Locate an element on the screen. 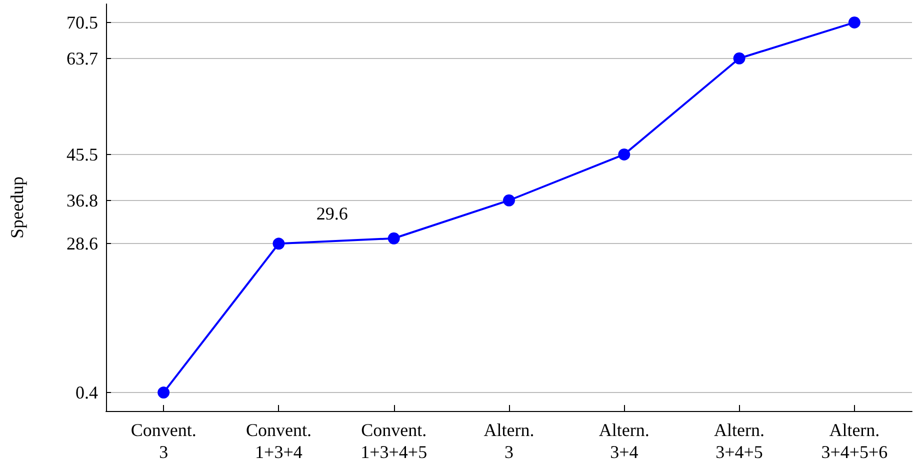  y-tick-label: 45.5 is located at coordinates (82, 154).